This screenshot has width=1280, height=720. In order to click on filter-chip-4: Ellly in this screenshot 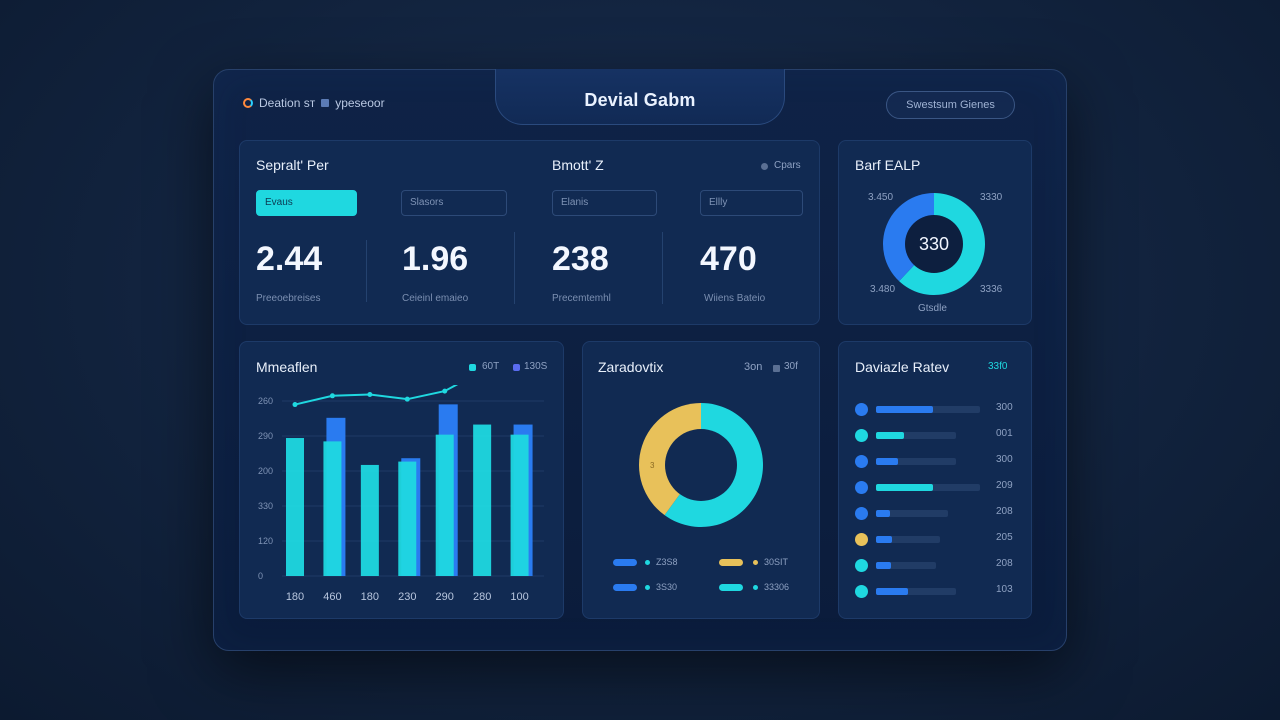, I will do `click(751, 203)`.